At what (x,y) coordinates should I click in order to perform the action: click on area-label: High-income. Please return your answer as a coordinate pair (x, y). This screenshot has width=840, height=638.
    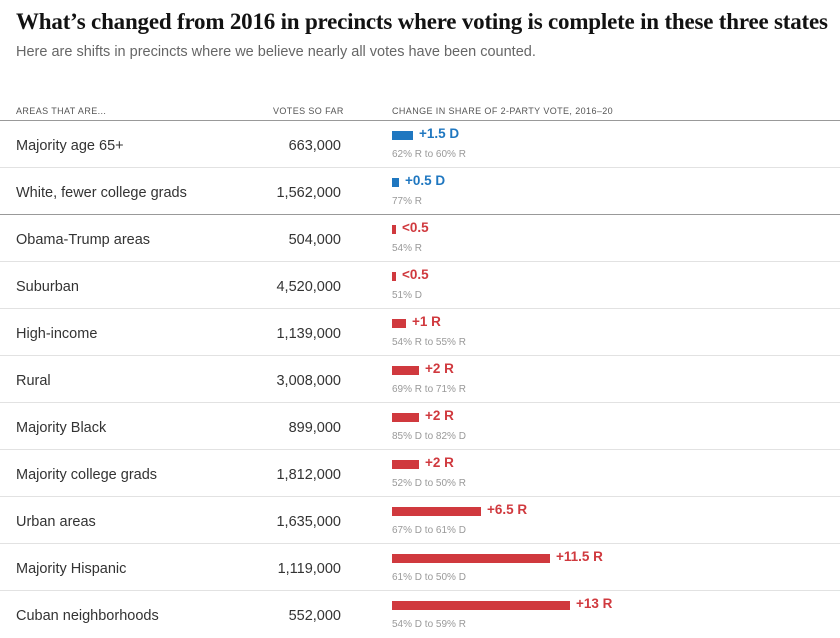
    Looking at the image, I should click on (57, 334).